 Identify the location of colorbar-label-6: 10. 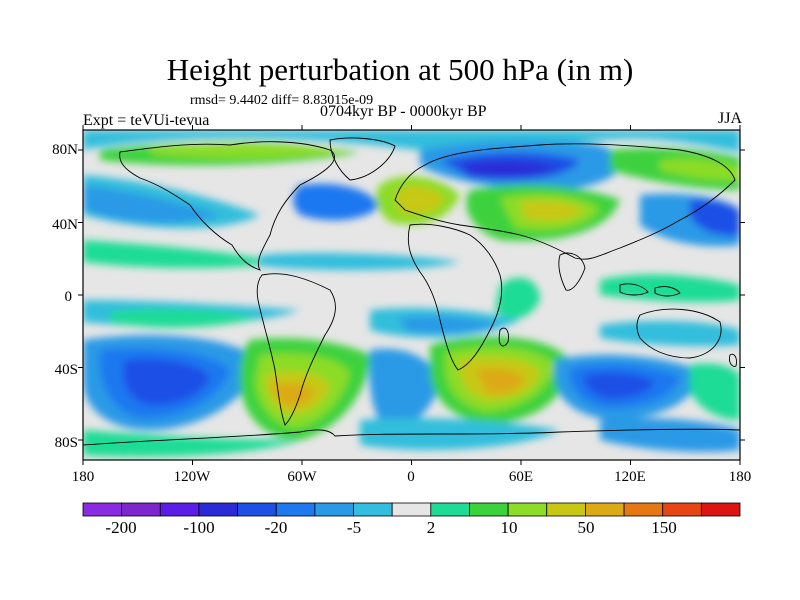
(509, 527).